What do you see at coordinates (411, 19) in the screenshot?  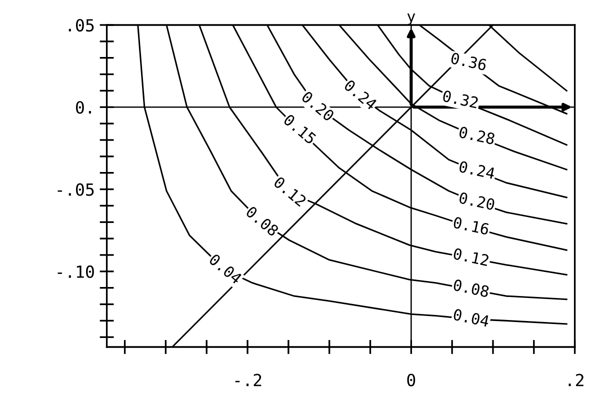 I see `ref-line-label: y` at bounding box center [411, 19].